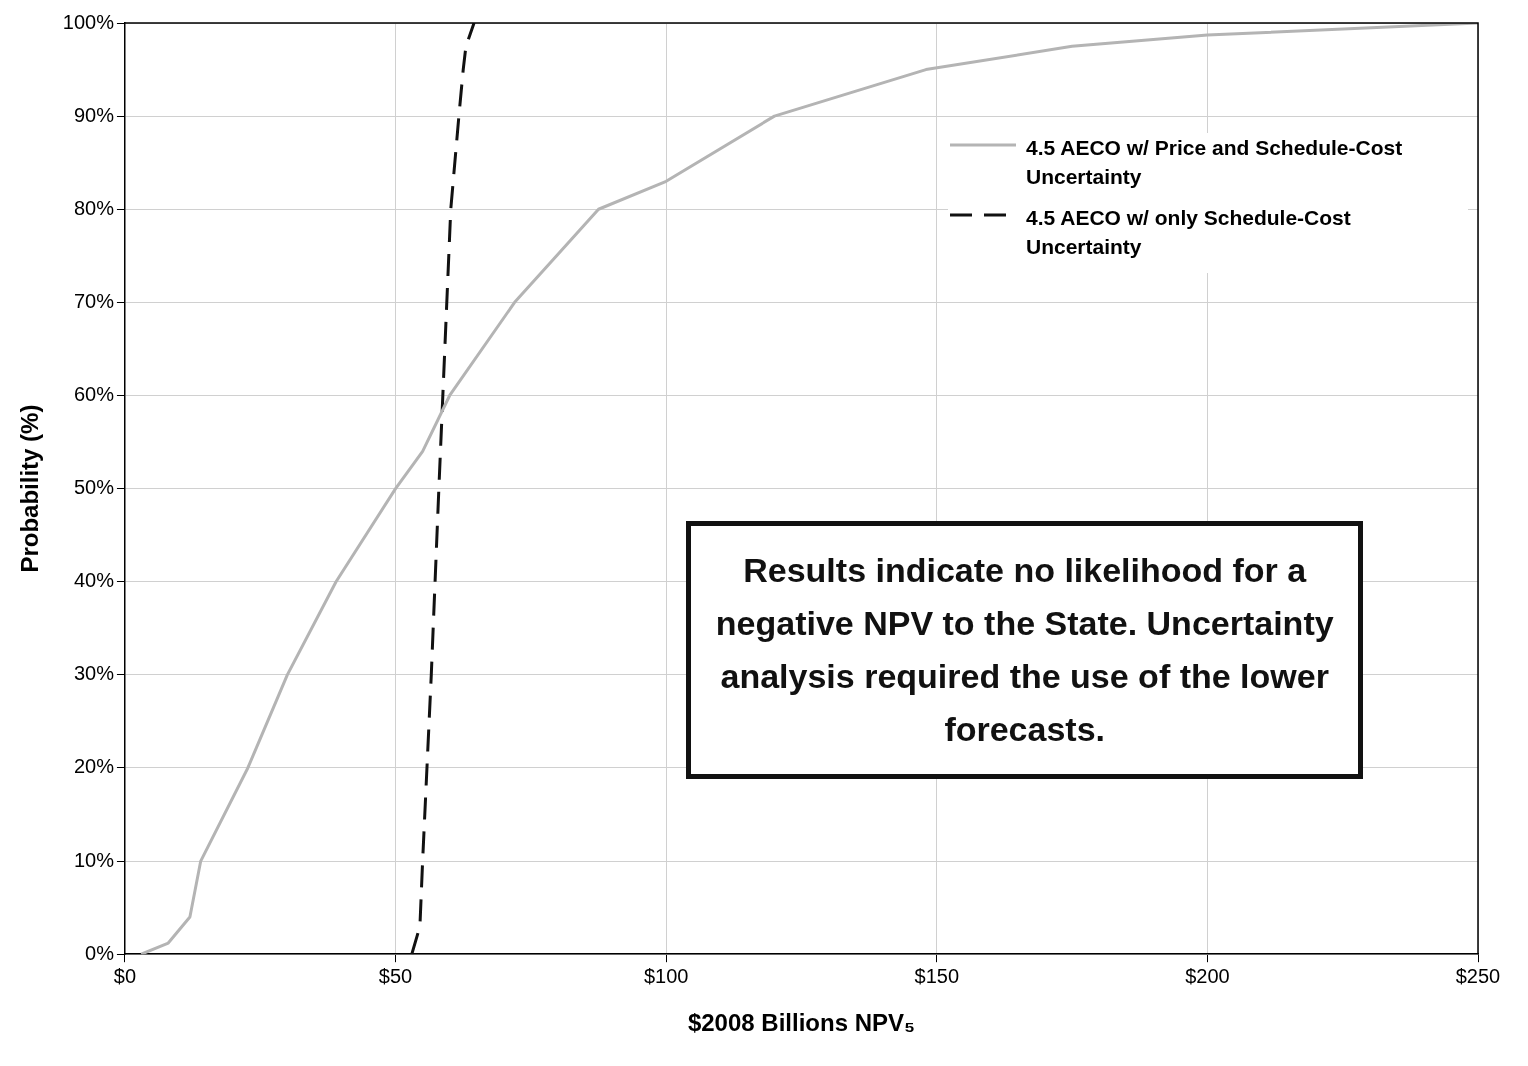  What do you see at coordinates (666, 975) in the screenshot?
I see `x-tick-label: $100` at bounding box center [666, 975].